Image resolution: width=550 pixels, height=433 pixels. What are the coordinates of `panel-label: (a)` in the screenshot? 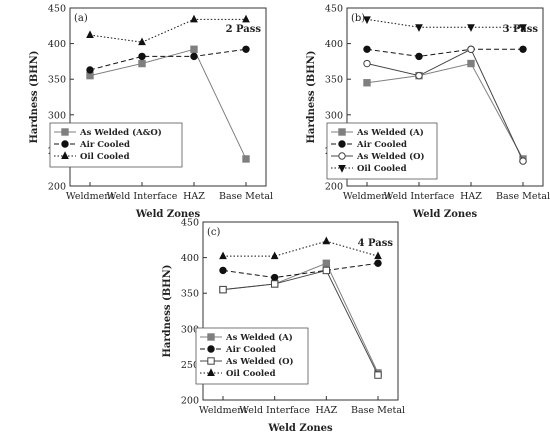 It's located at (81, 18).